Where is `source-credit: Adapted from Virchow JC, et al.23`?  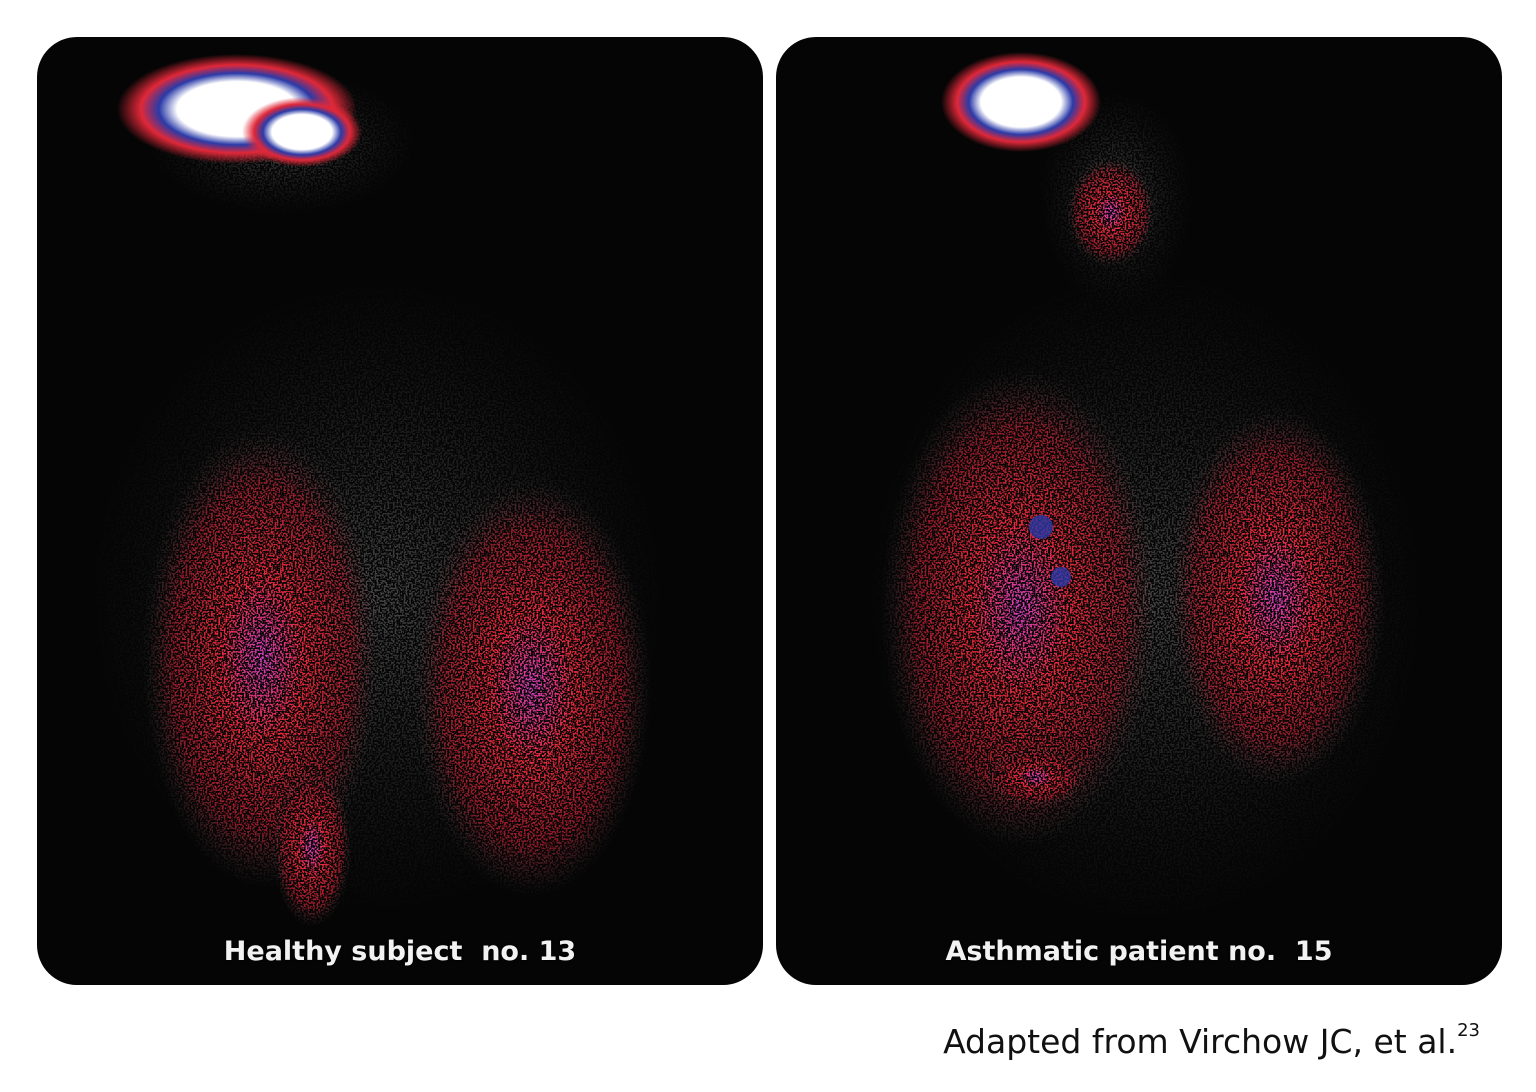
source-credit: Adapted from Virchow JC, et al.23 is located at coordinates (1211, 1040).